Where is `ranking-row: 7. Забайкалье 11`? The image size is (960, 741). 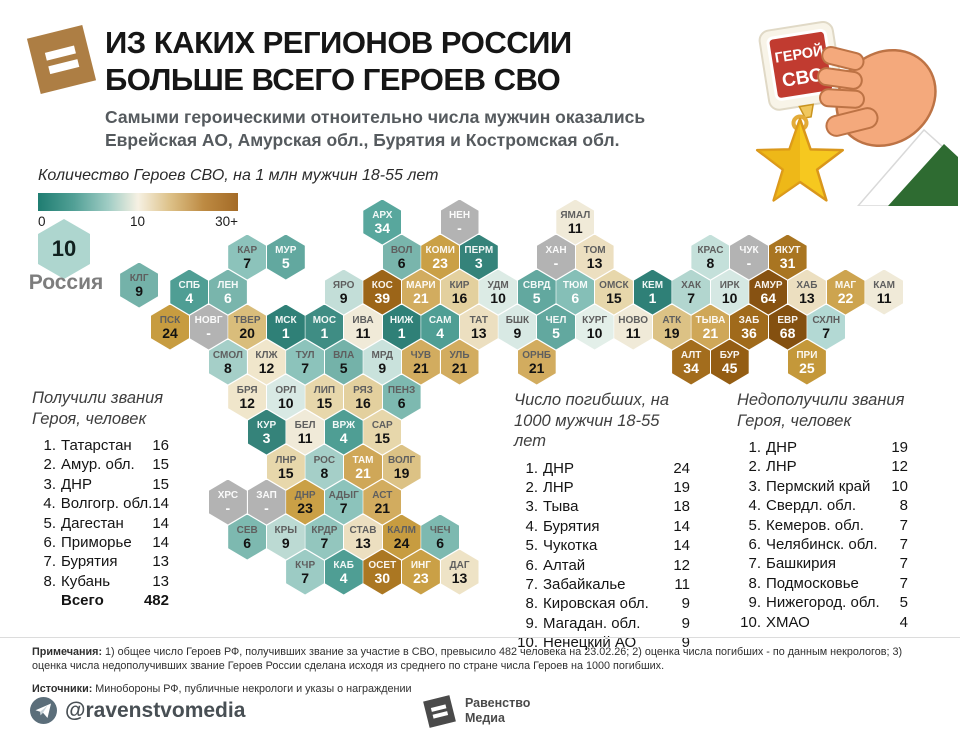
ranking-row: 7. Забайкалье 11 is located at coordinates (602, 584).